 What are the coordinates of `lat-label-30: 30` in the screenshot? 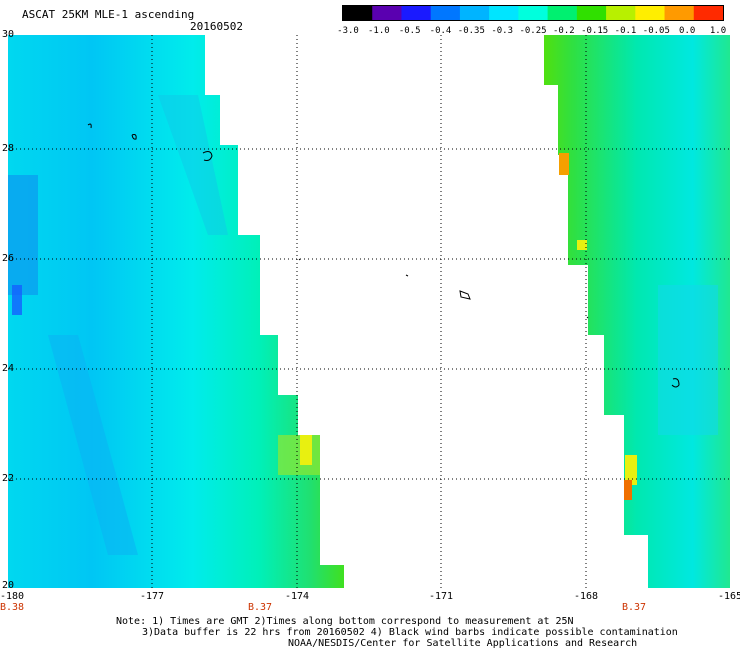 It's located at (8, 34).